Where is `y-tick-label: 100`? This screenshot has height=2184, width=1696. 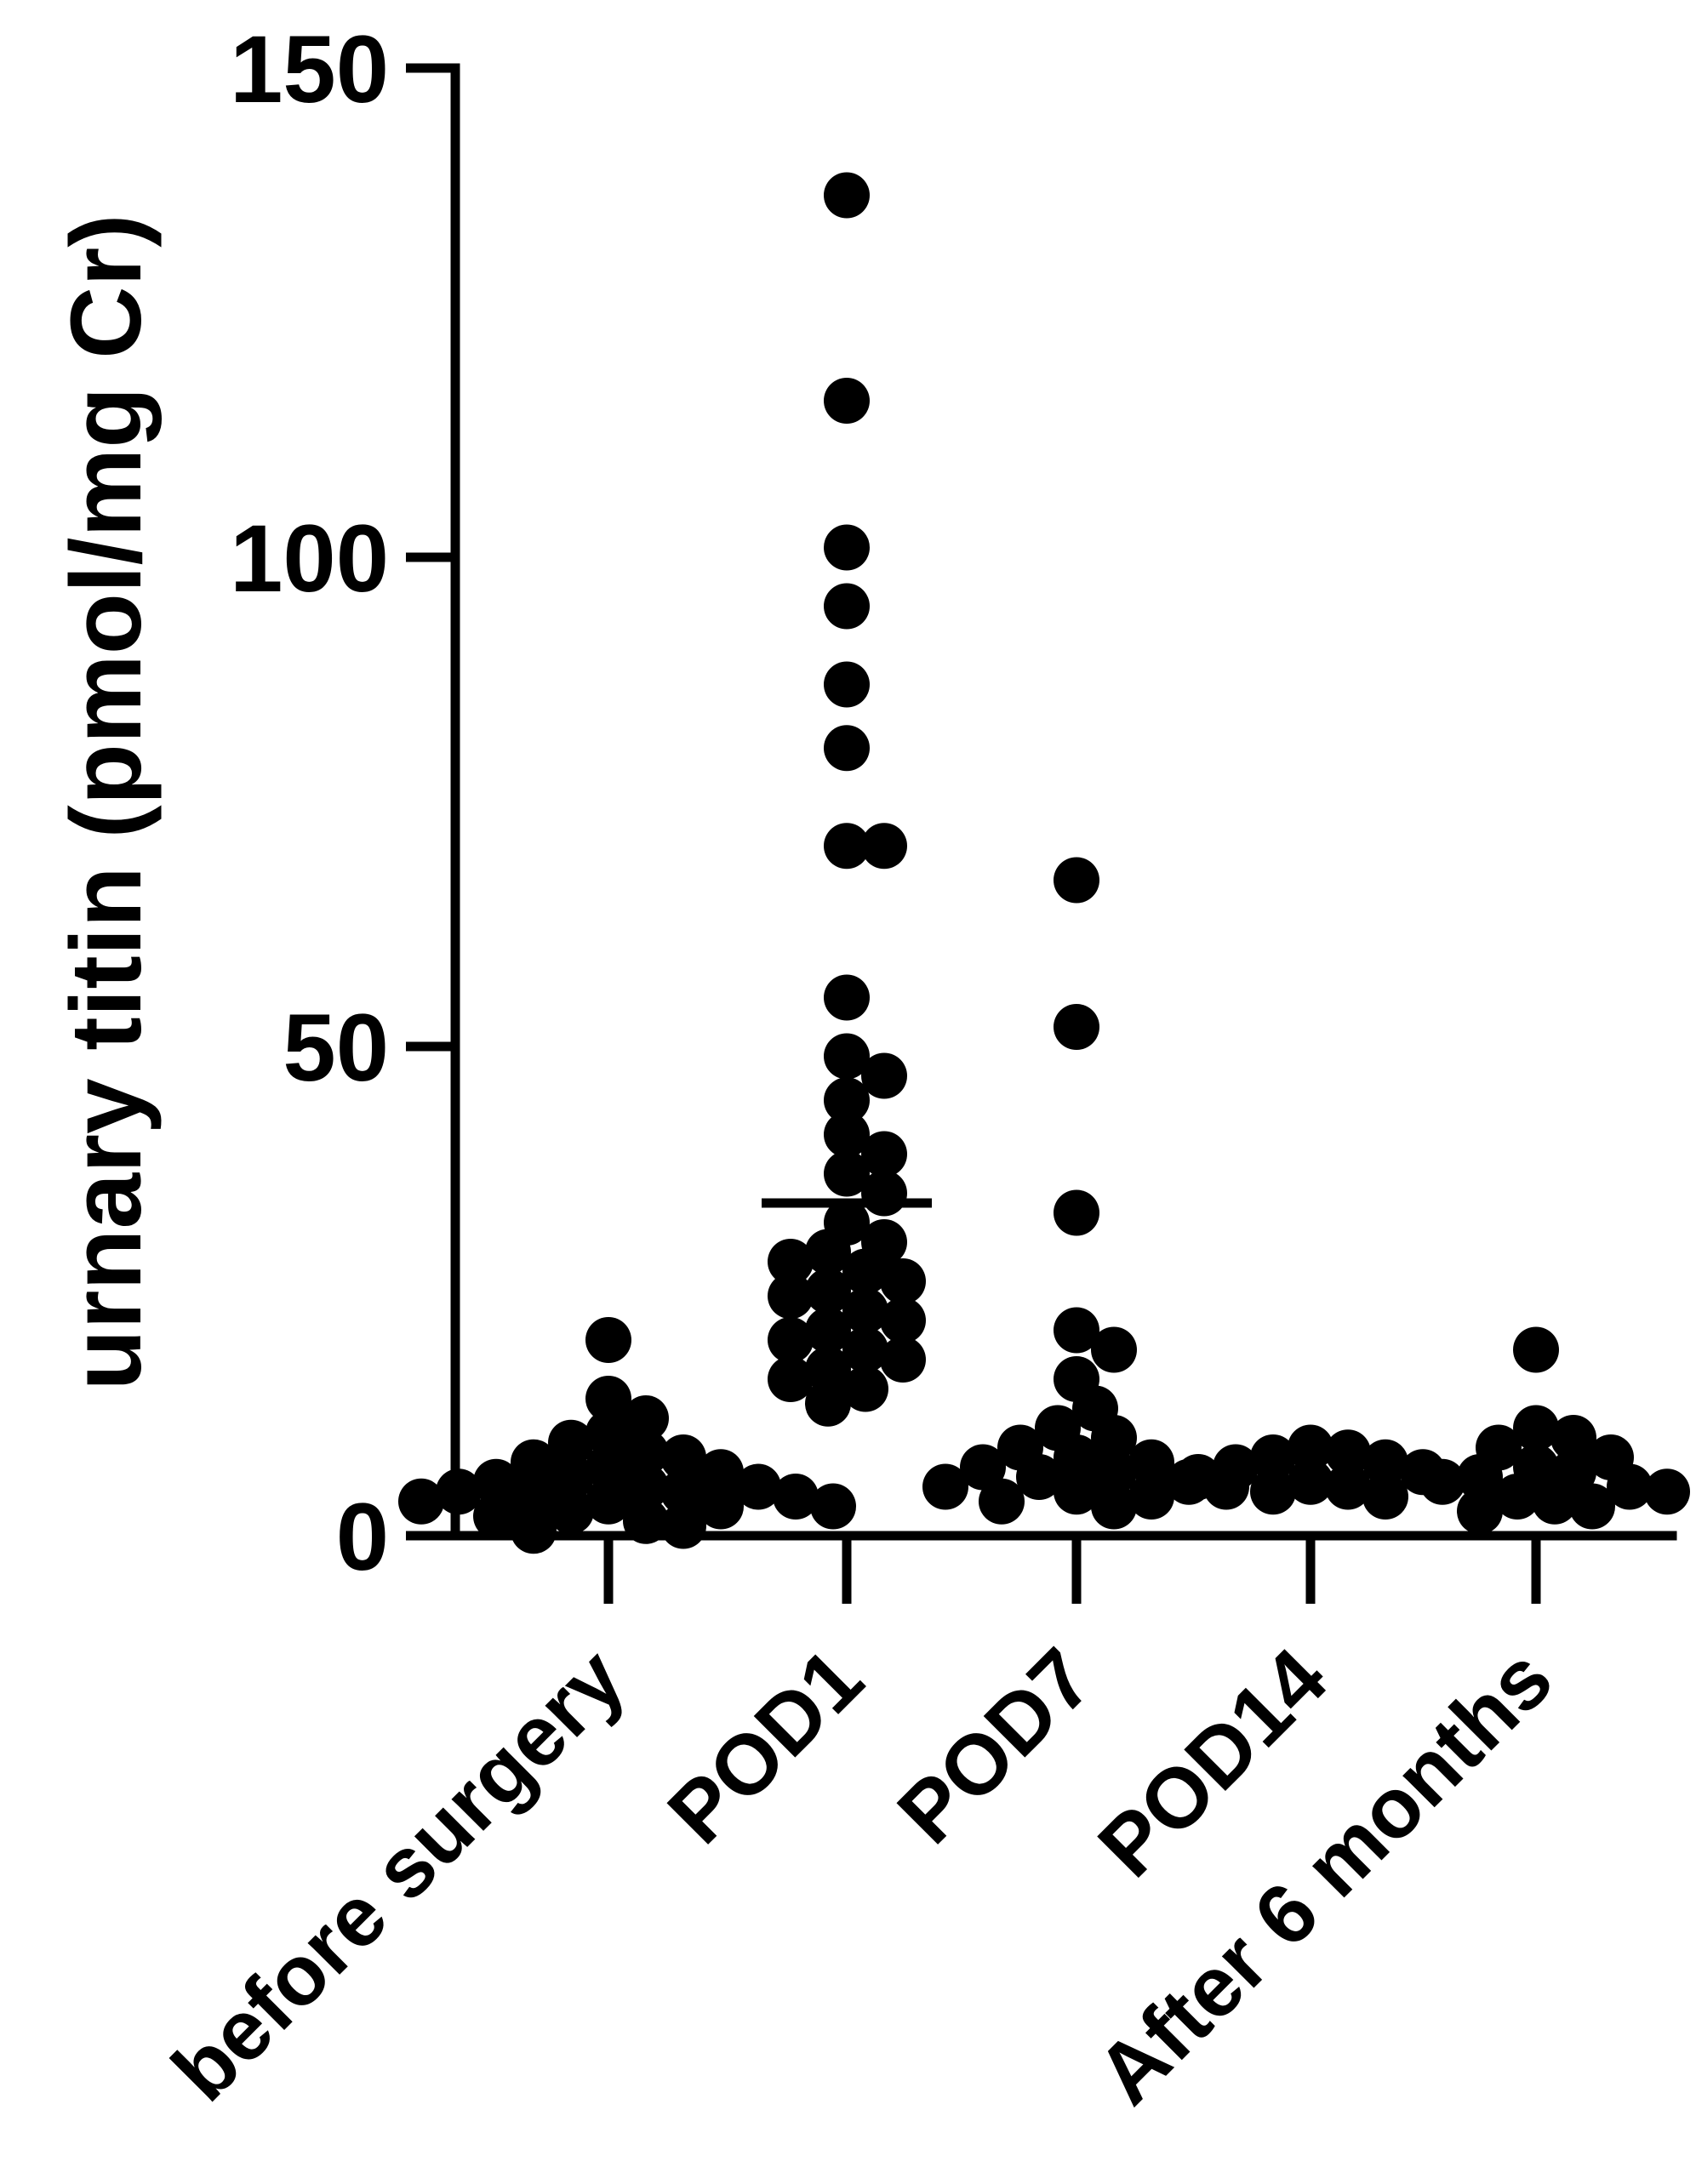
y-tick-label: 100 is located at coordinates (309, 559).